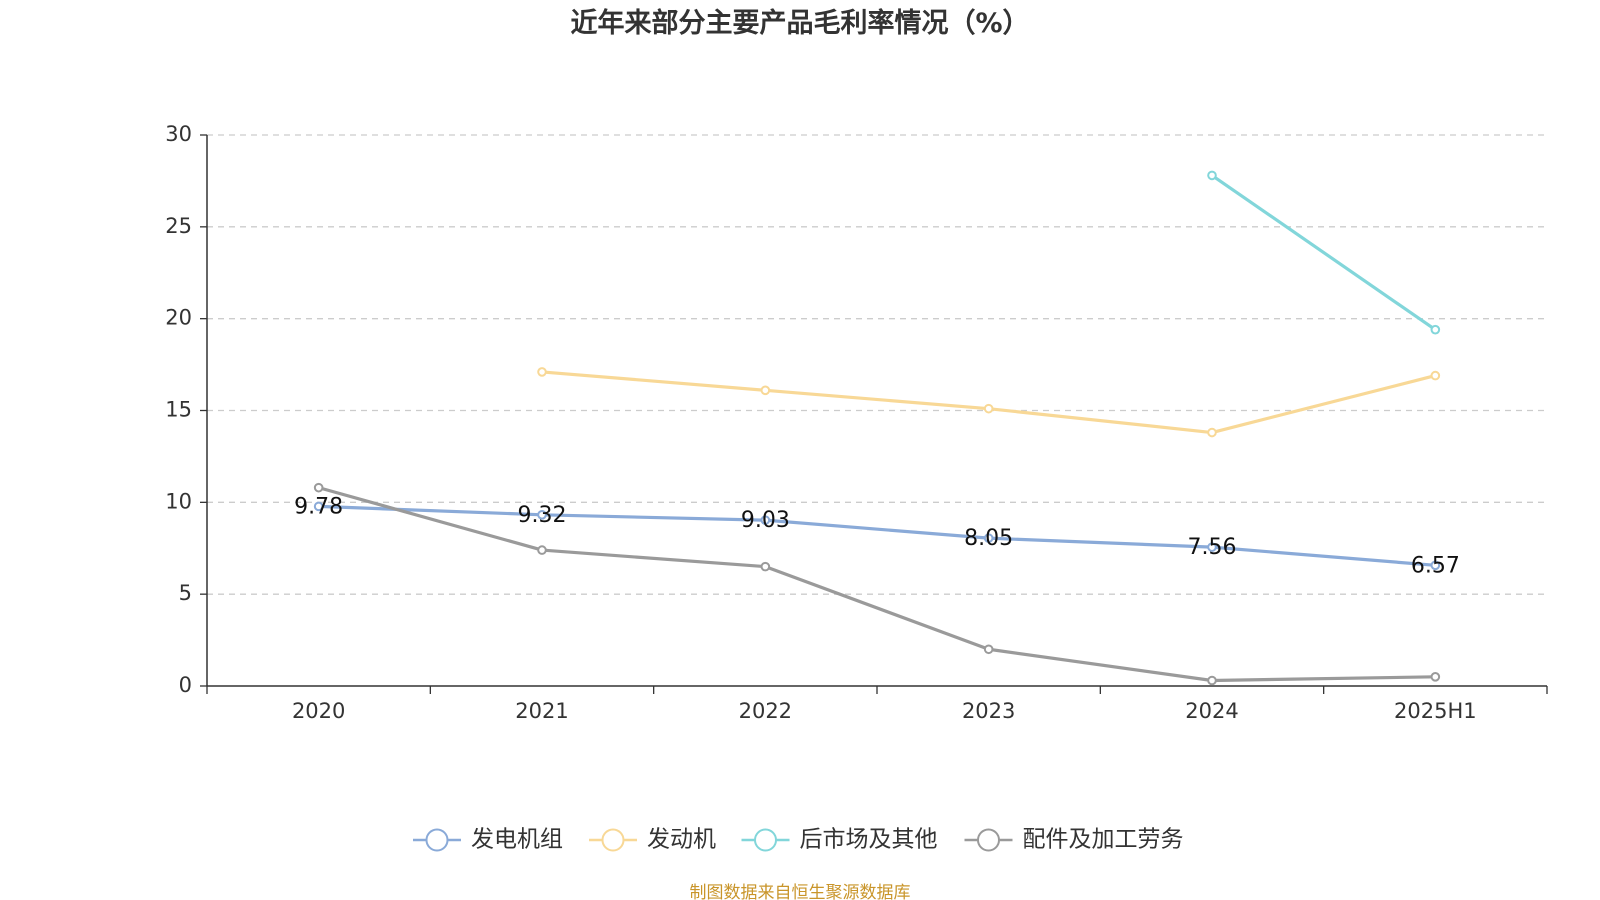 The image size is (1600, 900). Describe the element at coordinates (800, 891) in the screenshot. I see `source-note: 制图数据来自恒生聚源数据库` at that location.